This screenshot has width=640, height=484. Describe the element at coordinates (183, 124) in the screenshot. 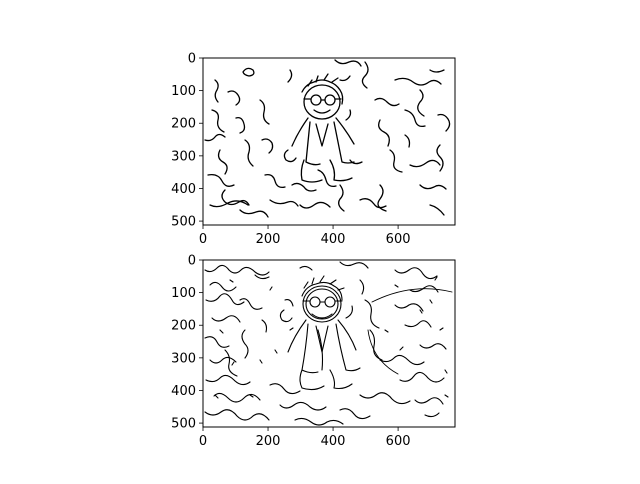

I see `top-y-tick-label: 200` at that location.